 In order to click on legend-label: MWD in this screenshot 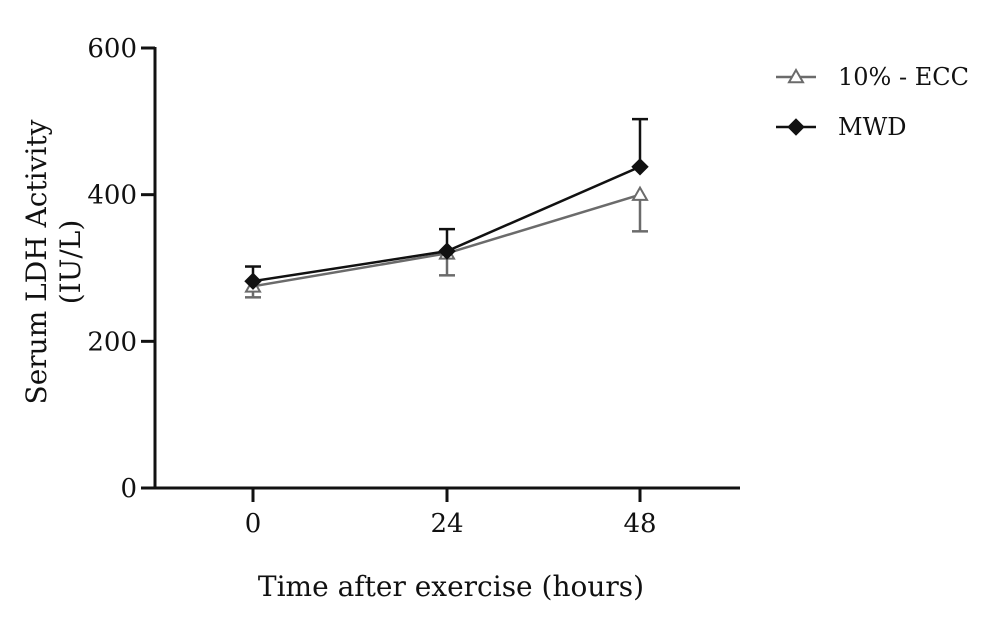, I will do `click(872, 127)`.